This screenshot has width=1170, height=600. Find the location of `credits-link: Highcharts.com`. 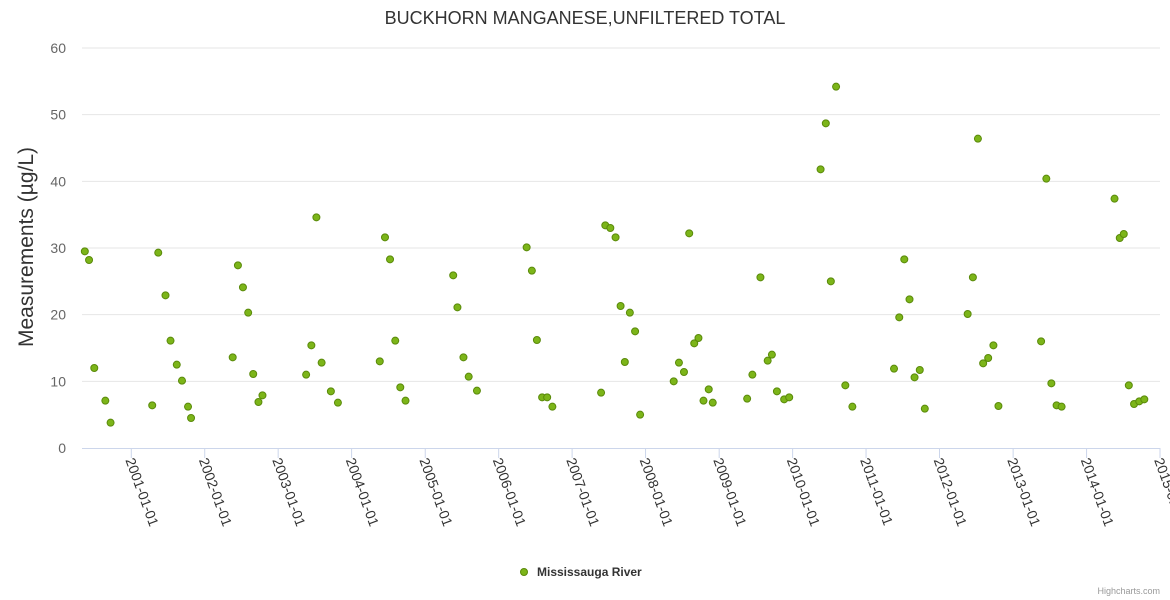

credits-link: Highcharts.com is located at coordinates (1128, 591).